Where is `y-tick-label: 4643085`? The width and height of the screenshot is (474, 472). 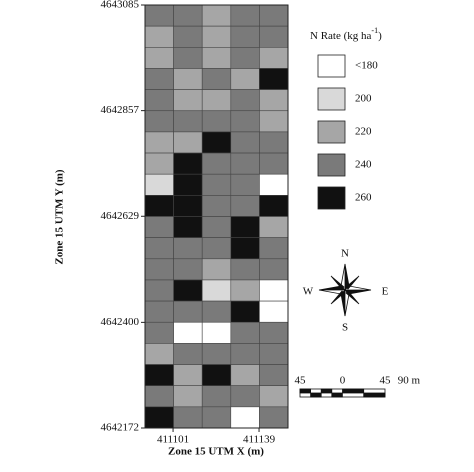
y-tick-label: 4643085 is located at coordinates (120, 5).